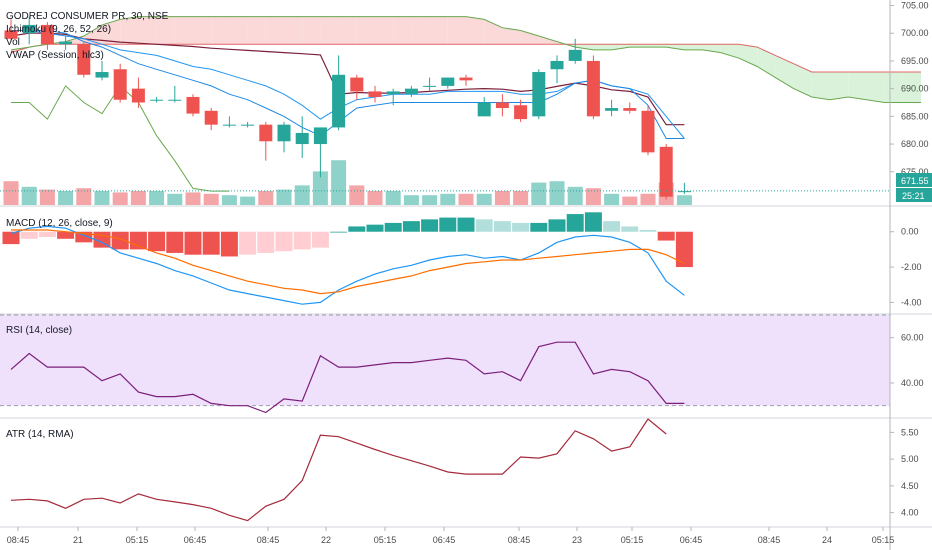 This screenshot has width=932, height=550. I want to click on vwap-indicator-label: VWAP (Session, hlc3), so click(55, 55).